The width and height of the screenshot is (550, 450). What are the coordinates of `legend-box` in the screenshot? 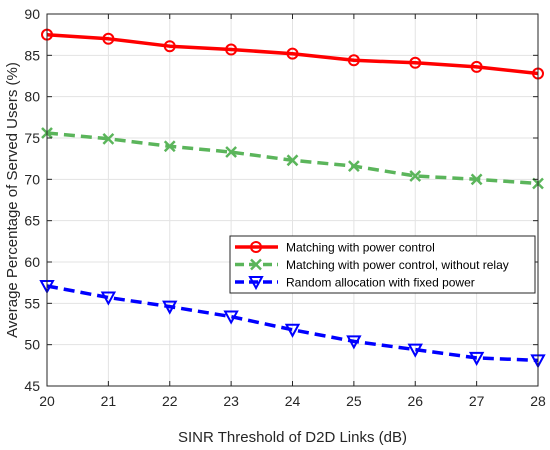 It's located at (382, 264).